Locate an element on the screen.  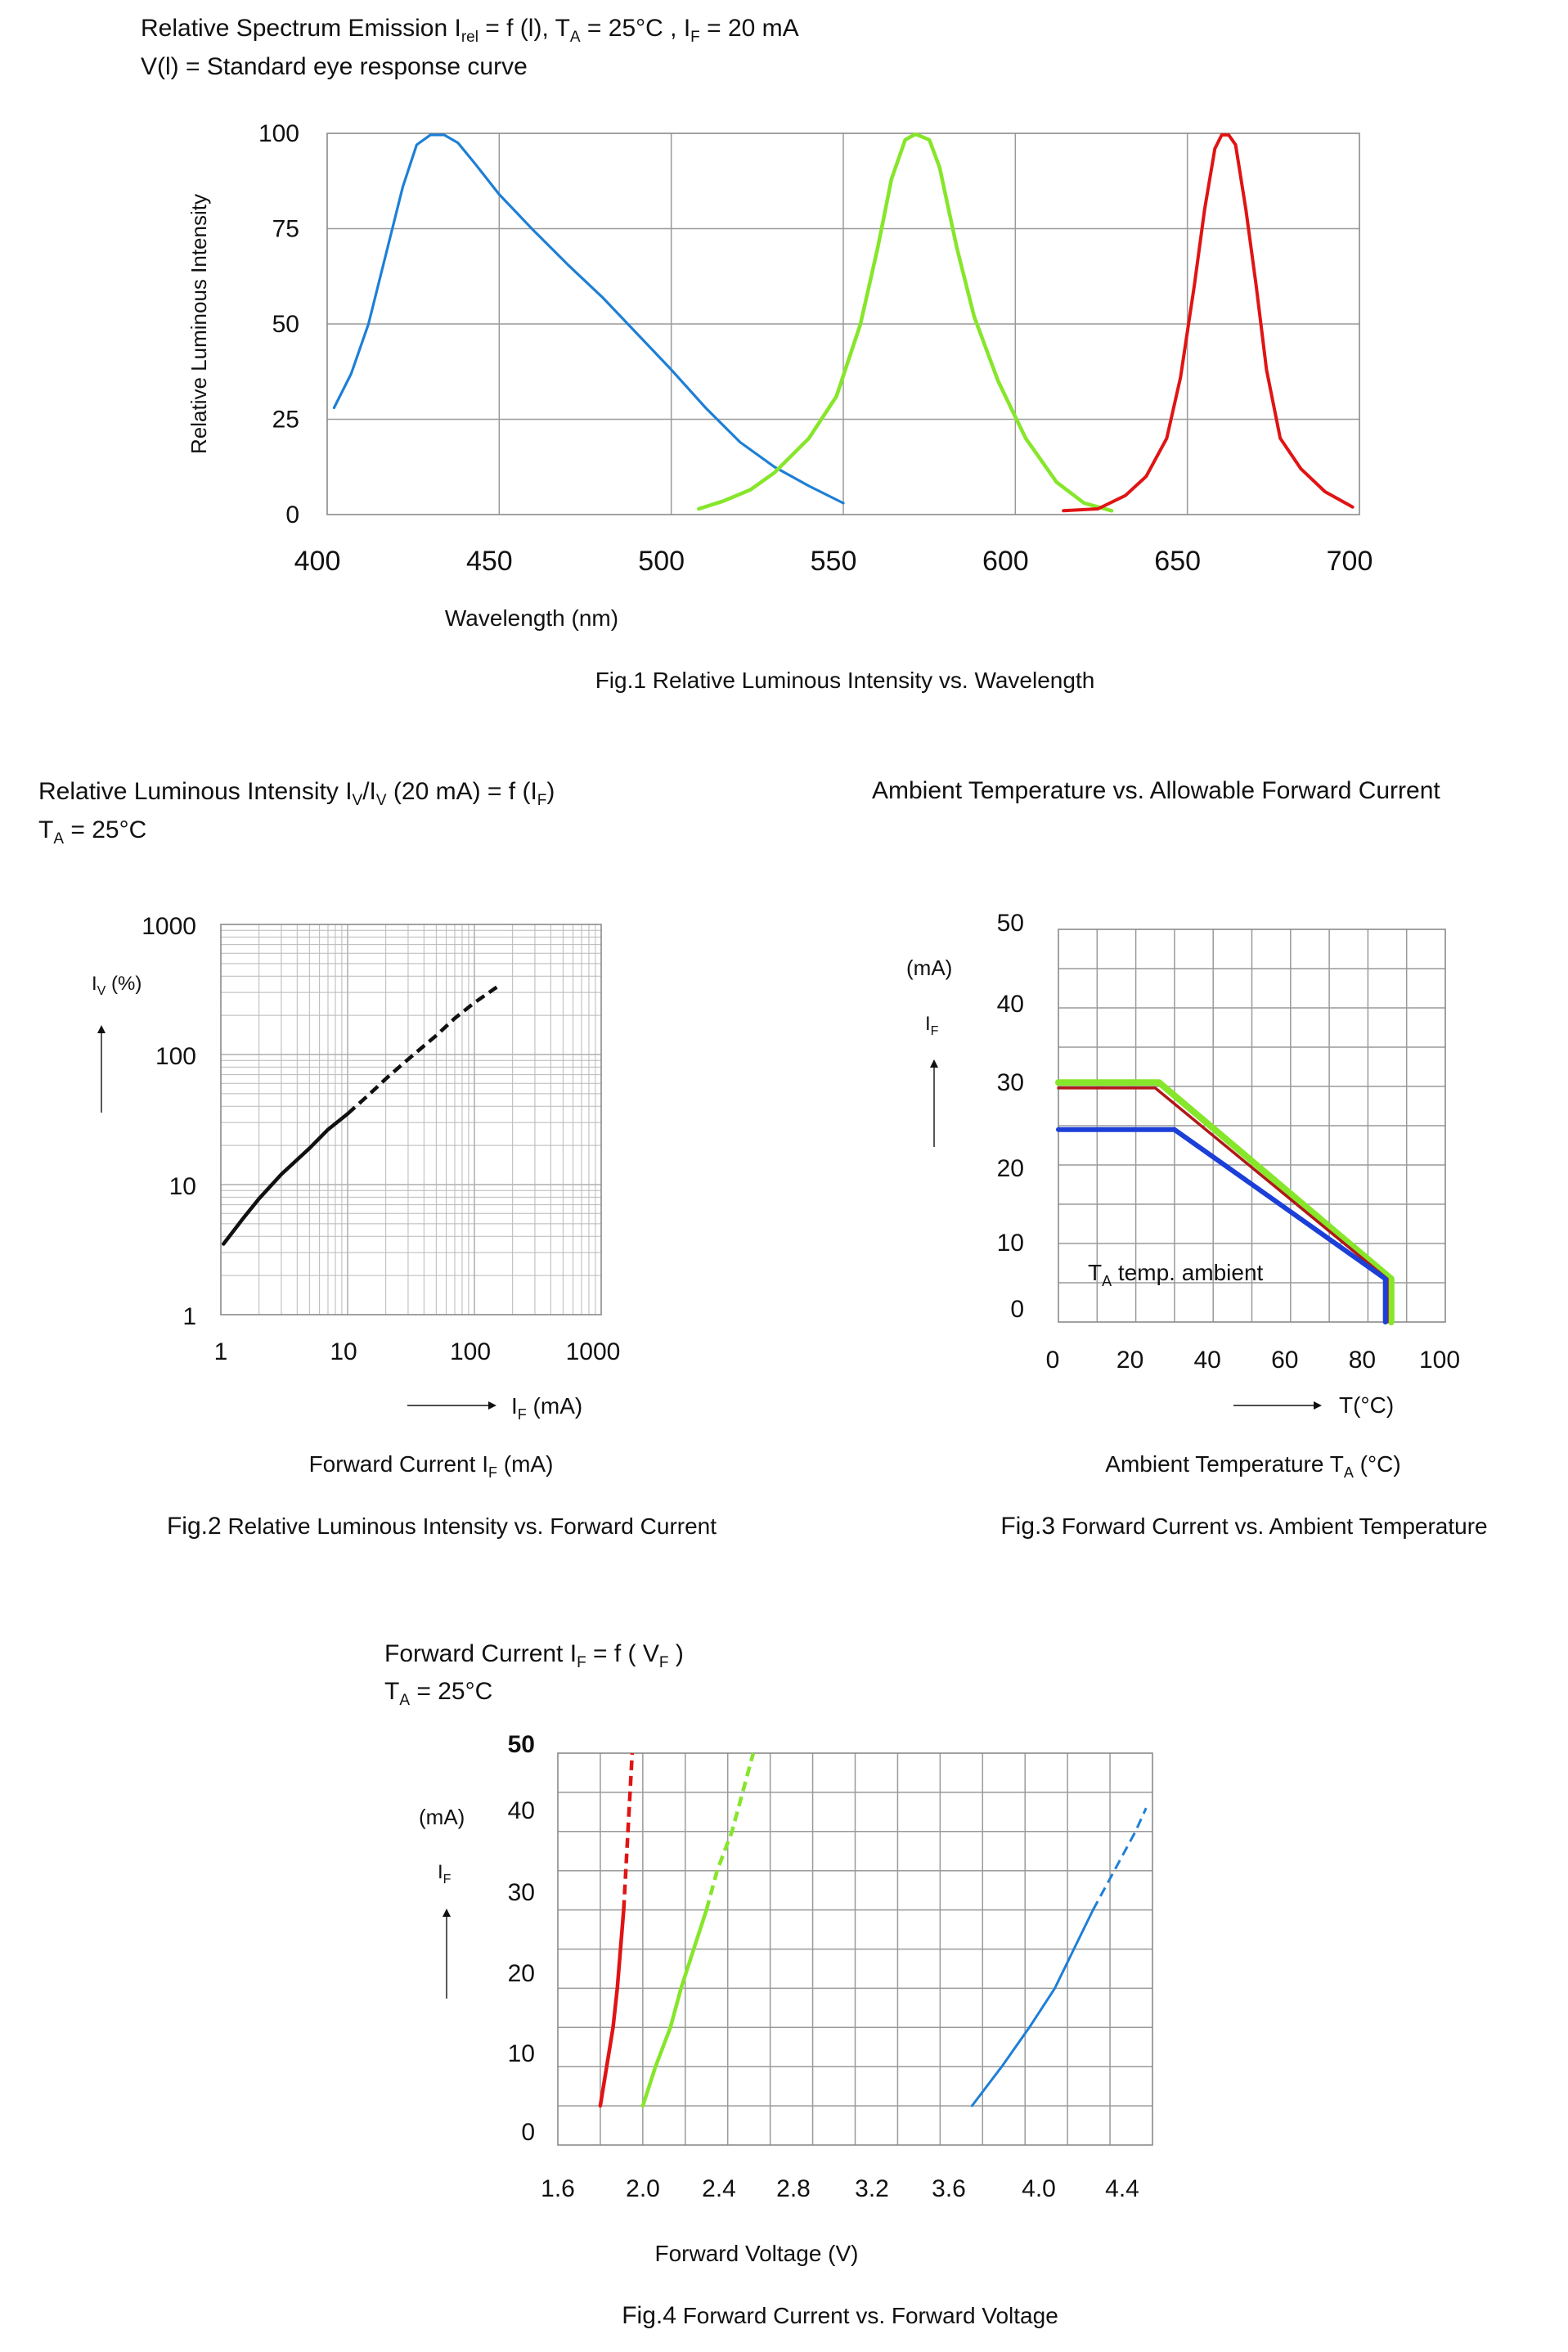
fig4-y-axis-label: IF is located at coordinates (445, 1874).